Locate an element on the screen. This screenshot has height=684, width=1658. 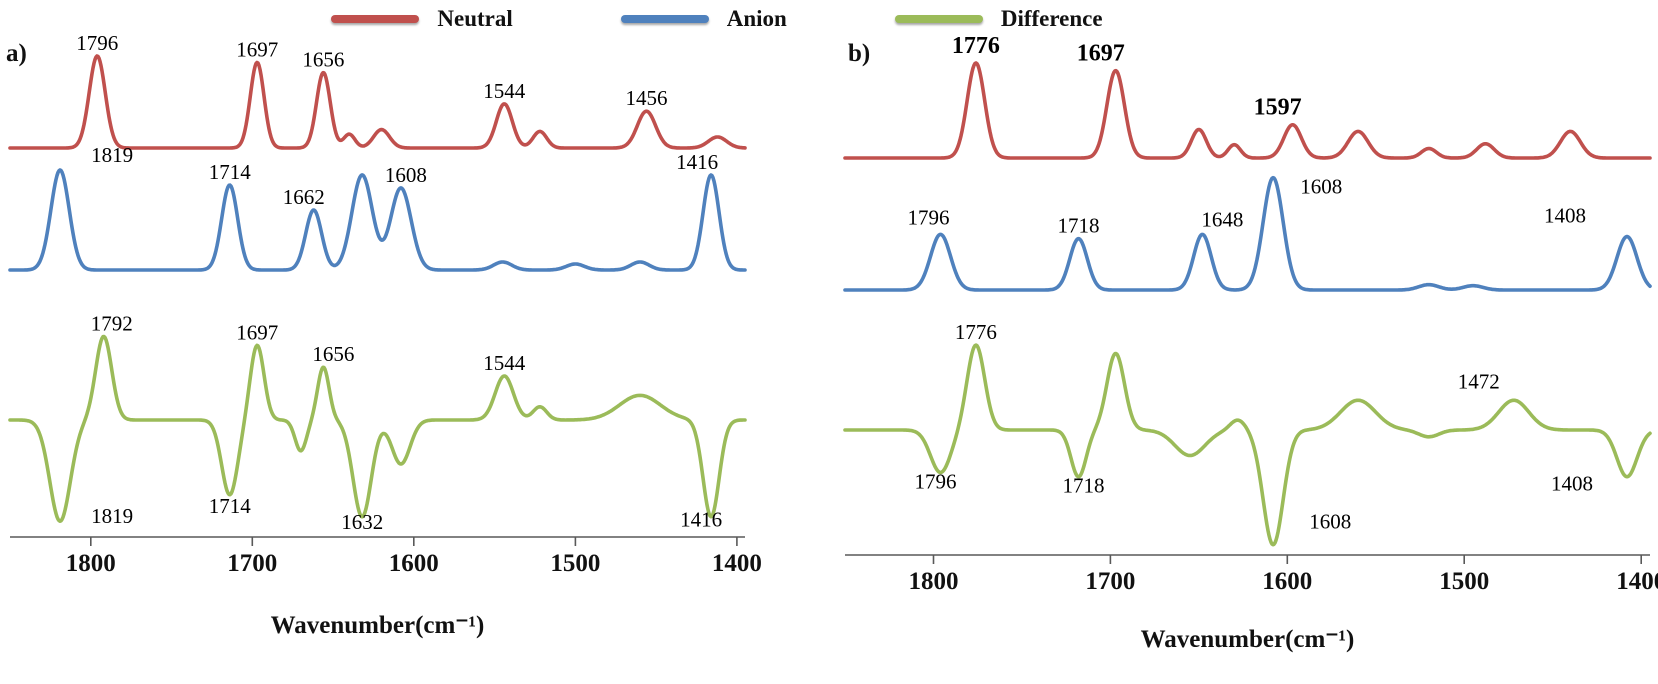
neutral-line-swatch is located at coordinates (375, 19).